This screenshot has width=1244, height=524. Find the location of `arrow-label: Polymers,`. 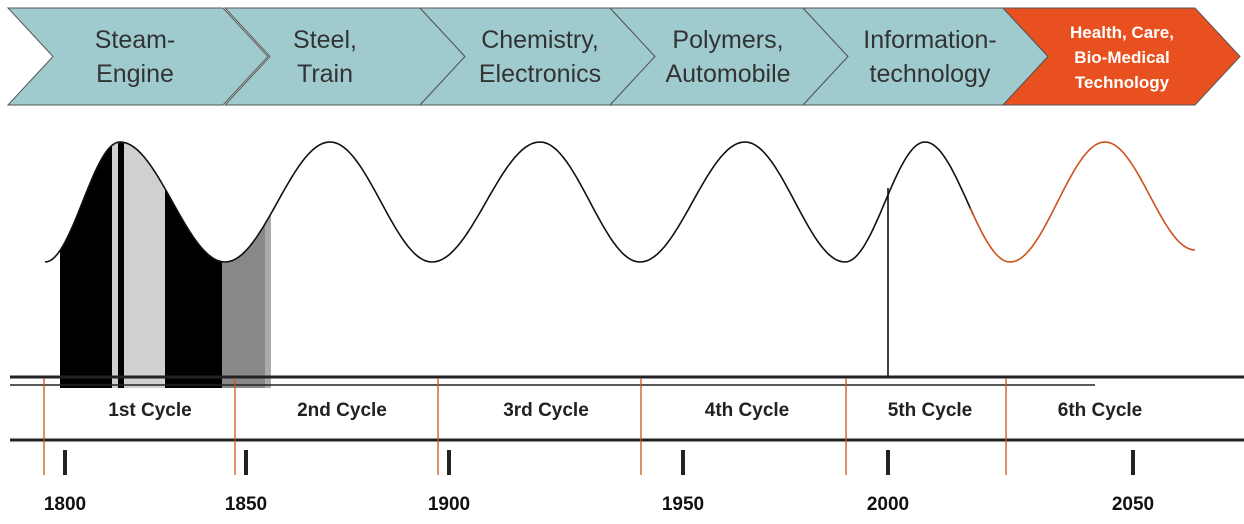

arrow-label: Polymers, is located at coordinates (727, 40).